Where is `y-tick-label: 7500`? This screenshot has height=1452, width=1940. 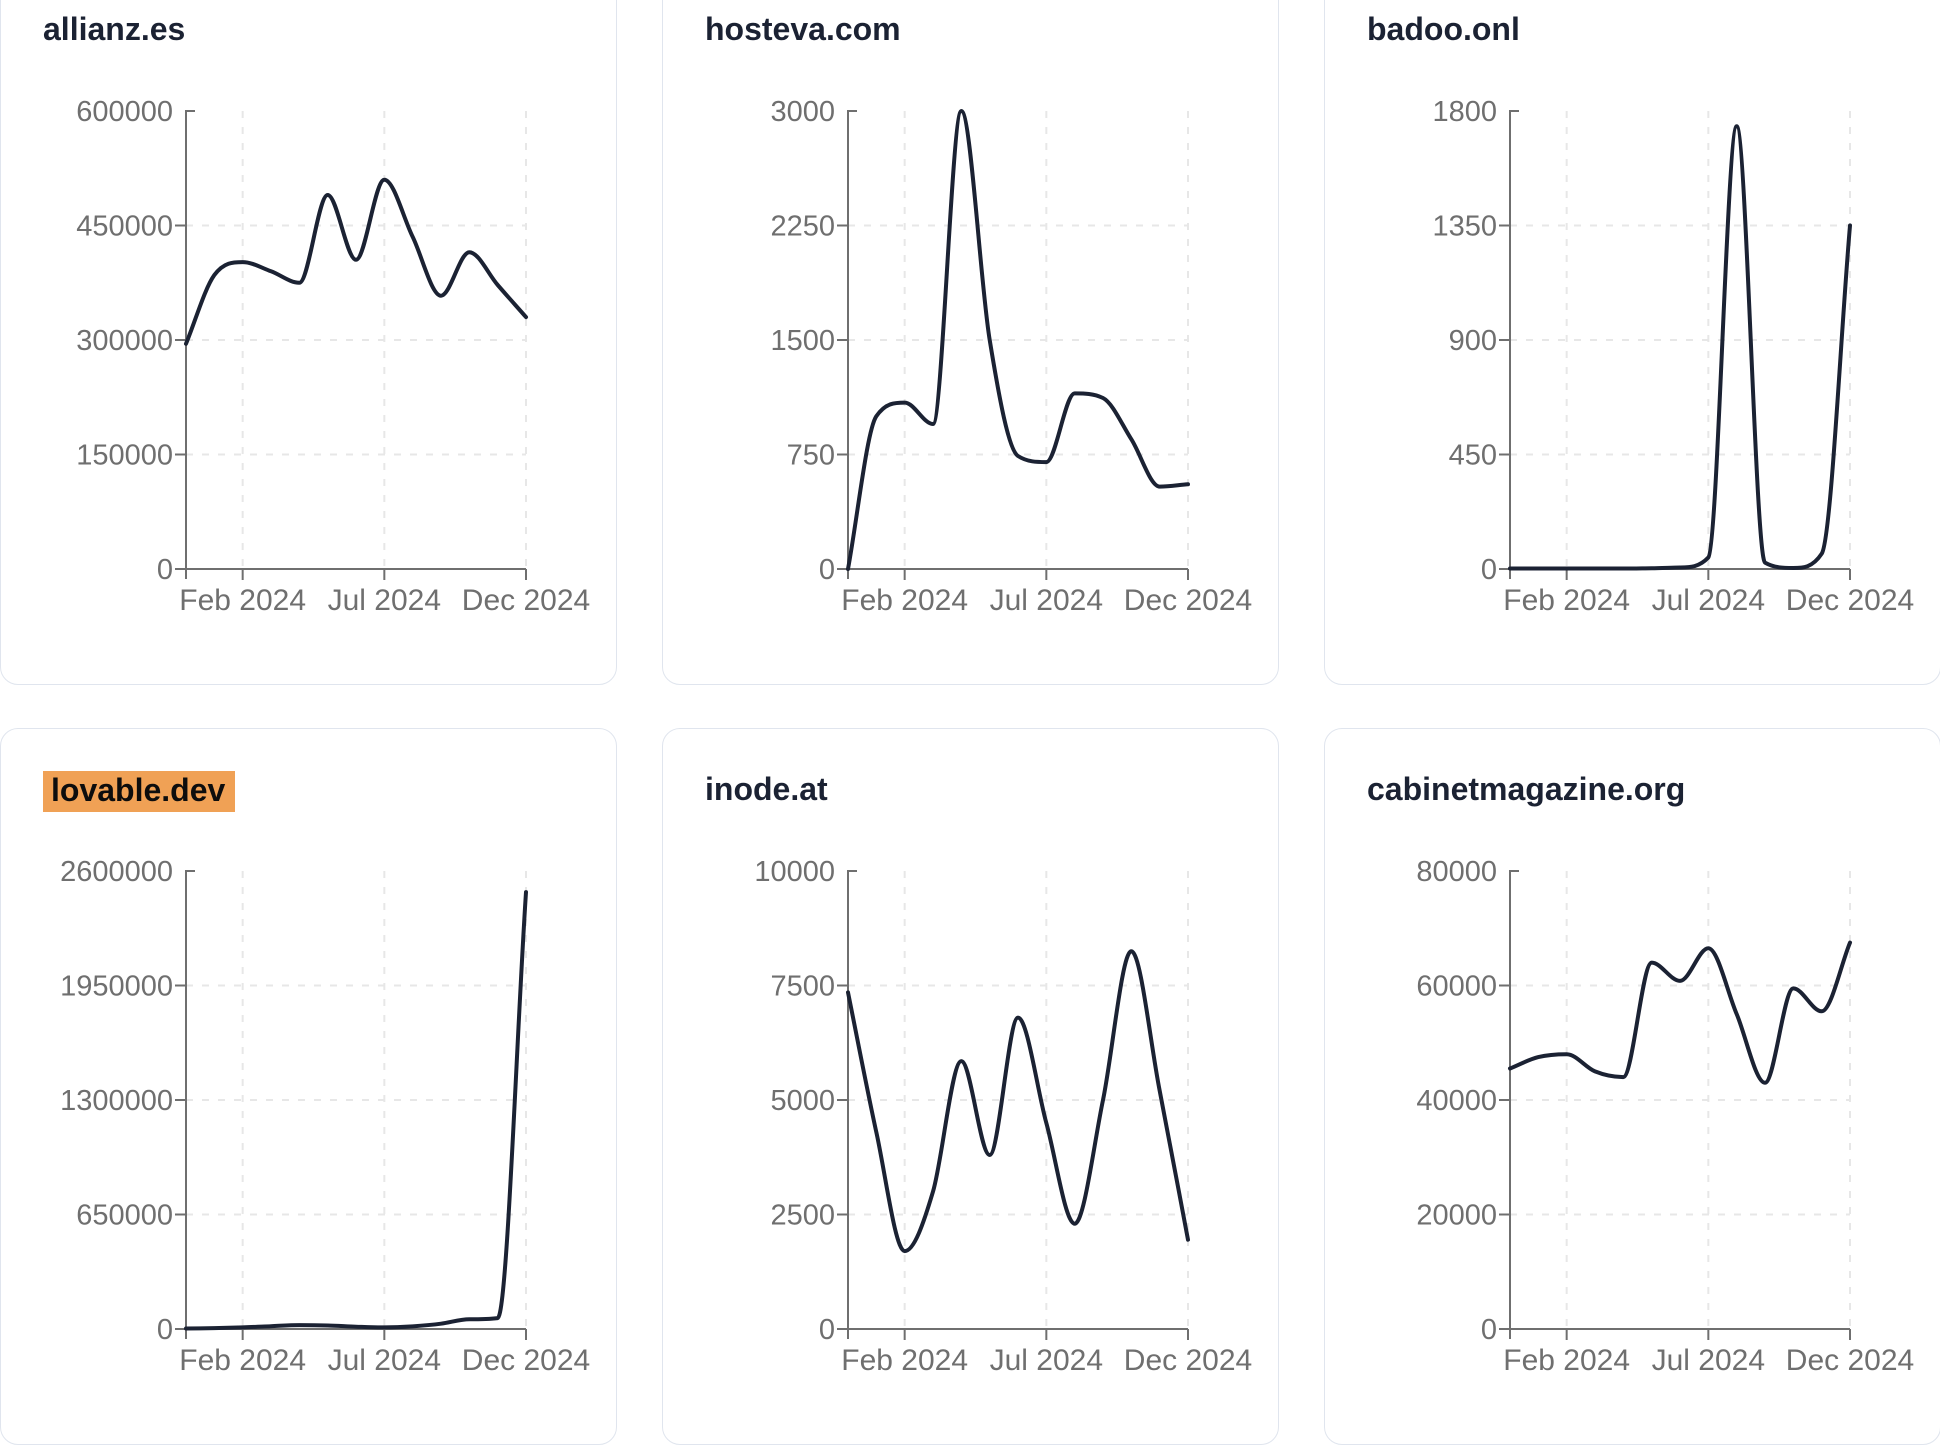 y-tick-label: 7500 is located at coordinates (802, 987).